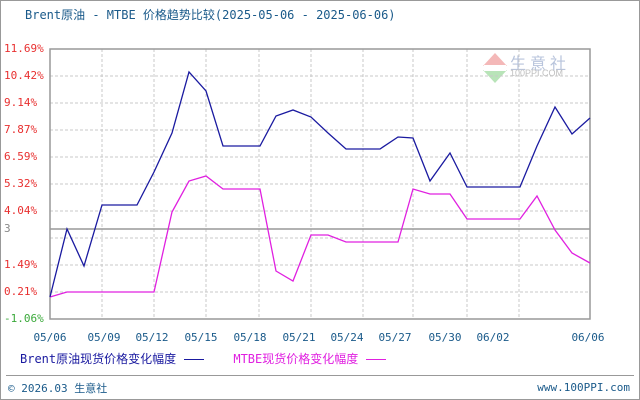 The height and width of the screenshot is (400, 640). I want to click on x-tick: 05/12, so click(152, 337).